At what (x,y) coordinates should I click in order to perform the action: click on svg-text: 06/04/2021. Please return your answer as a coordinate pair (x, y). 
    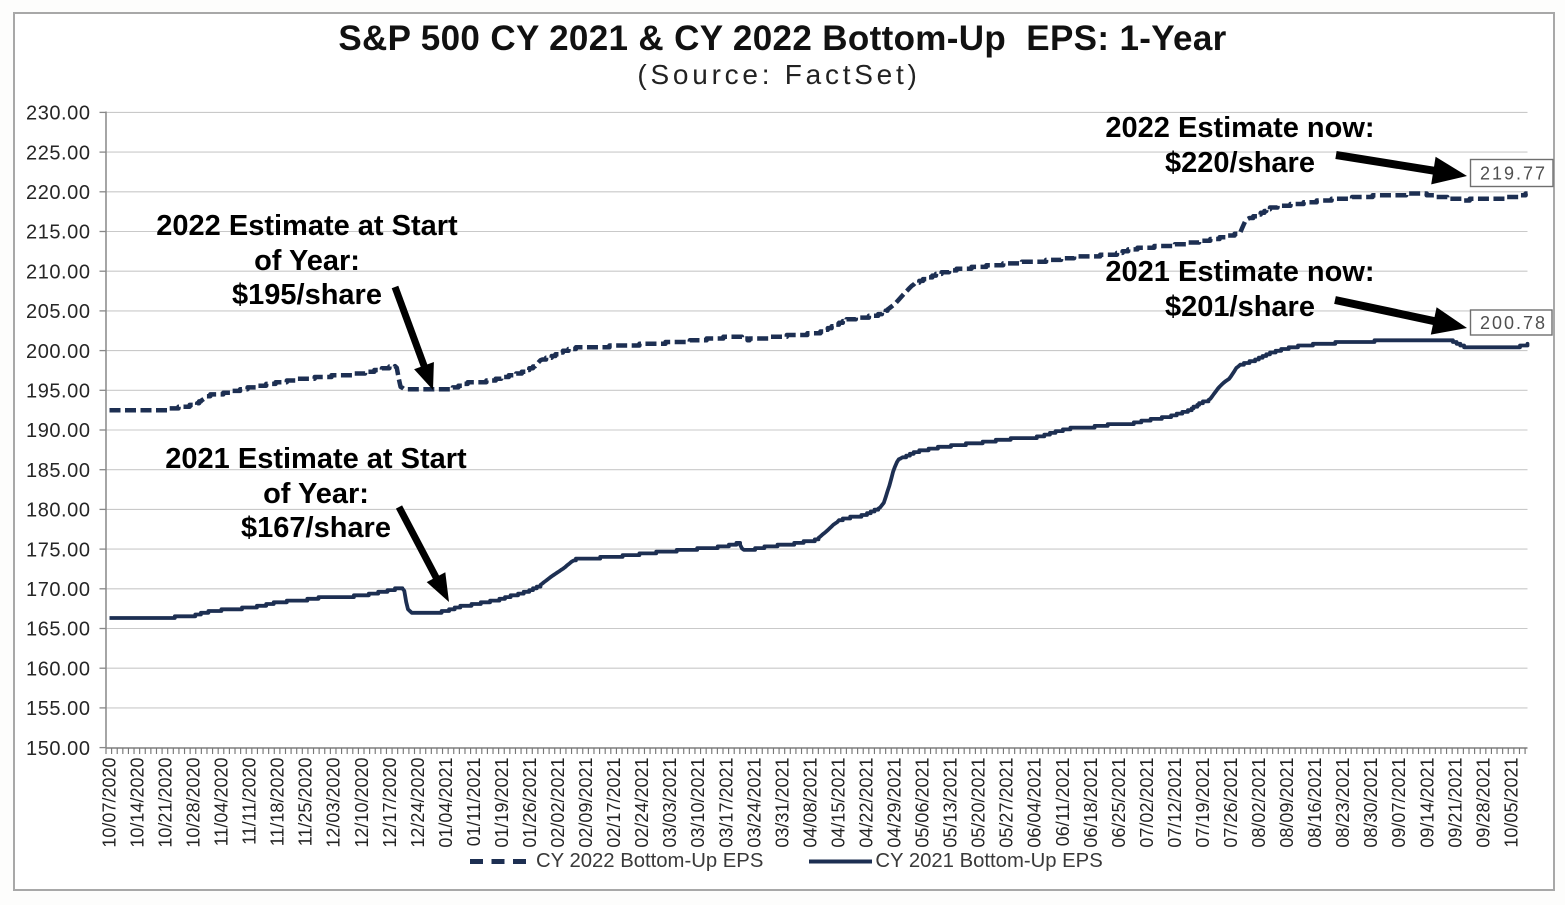
    Looking at the image, I should click on (1035, 803).